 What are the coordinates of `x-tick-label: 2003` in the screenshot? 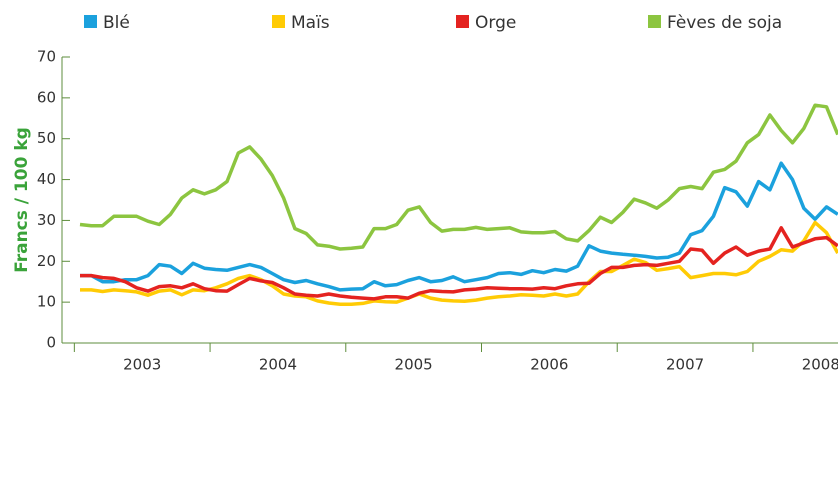 It's located at (142, 365).